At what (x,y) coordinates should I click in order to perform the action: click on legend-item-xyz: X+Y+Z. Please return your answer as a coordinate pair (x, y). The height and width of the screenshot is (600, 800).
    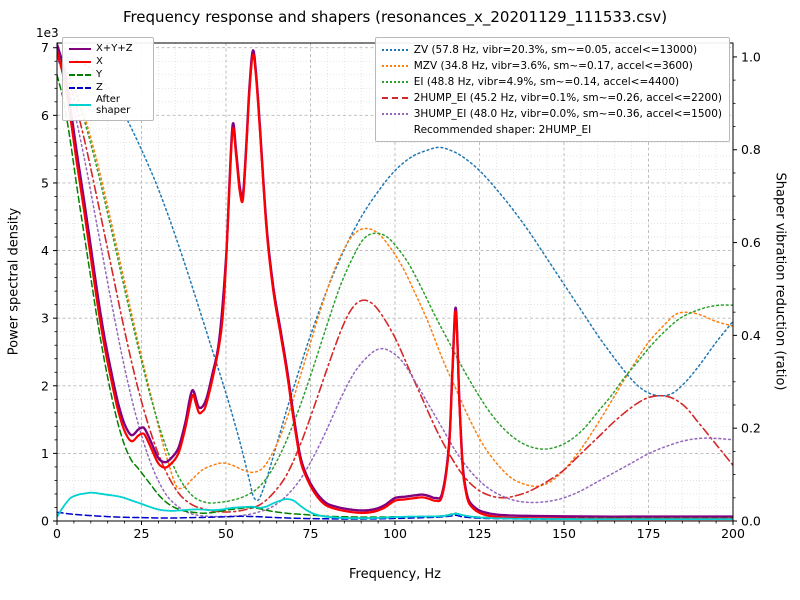
    Looking at the image, I should click on (107, 48).